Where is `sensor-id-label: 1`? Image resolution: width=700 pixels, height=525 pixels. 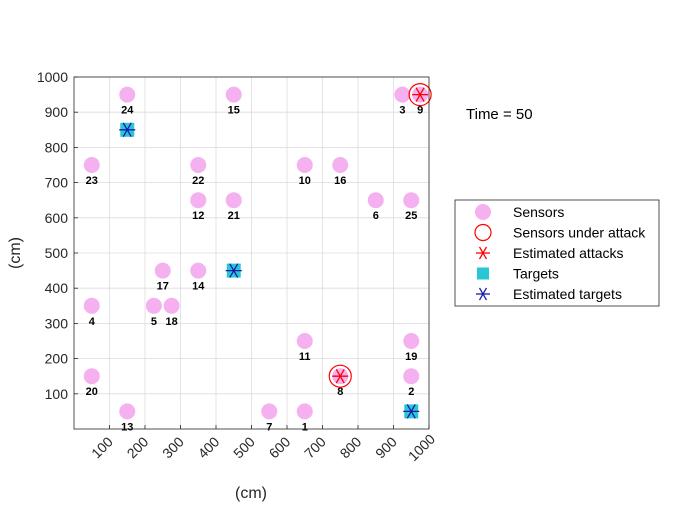 sensor-id-label: 1 is located at coordinates (305, 427).